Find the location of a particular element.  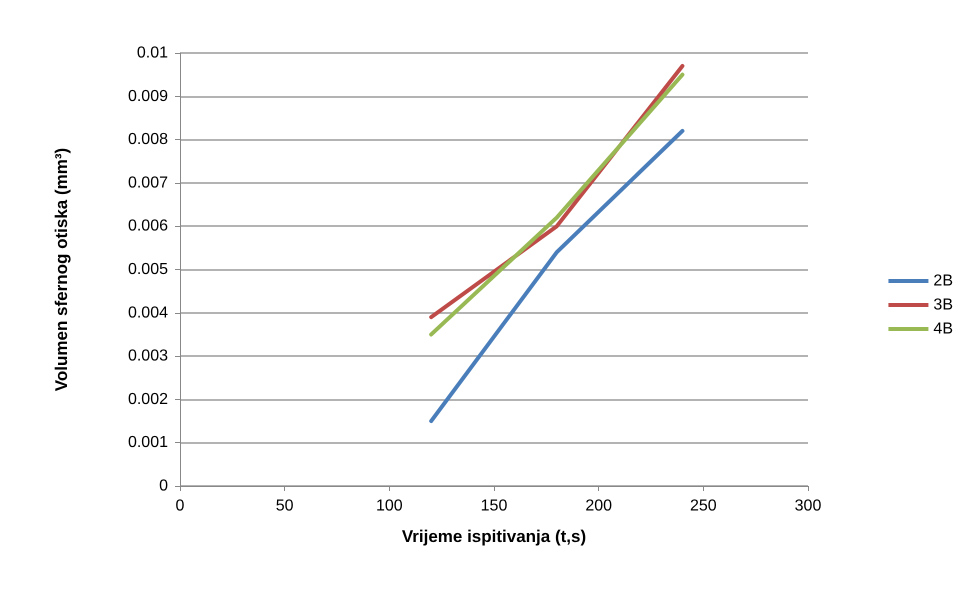

y-tick-label: 0.001 is located at coordinates (148, 443).